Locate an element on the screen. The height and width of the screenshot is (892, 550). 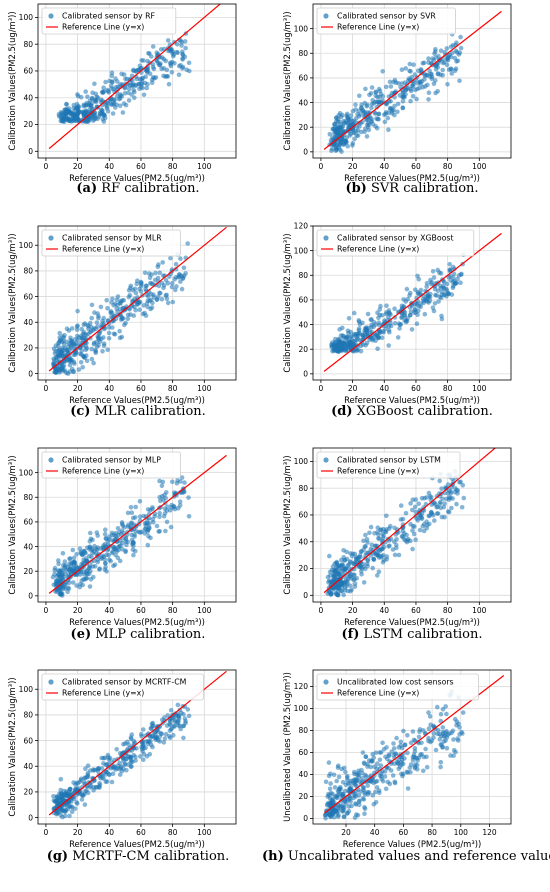
panel-caption-text: LSTM calibration. is located at coordinates (423, 634).